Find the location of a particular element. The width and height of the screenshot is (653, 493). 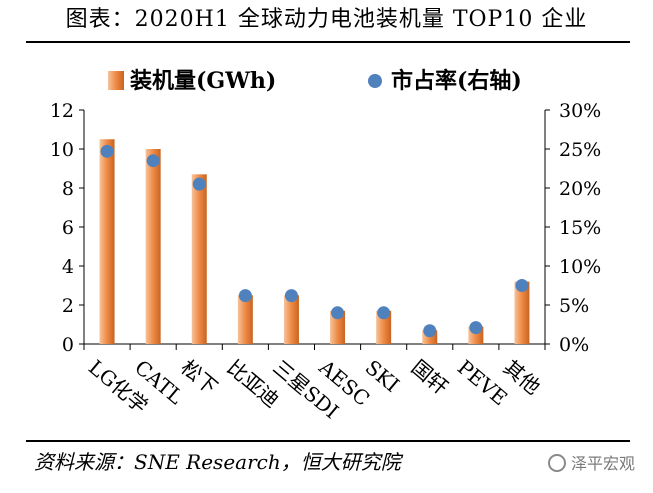

left-tick-label: 10 is located at coordinates (62, 150).